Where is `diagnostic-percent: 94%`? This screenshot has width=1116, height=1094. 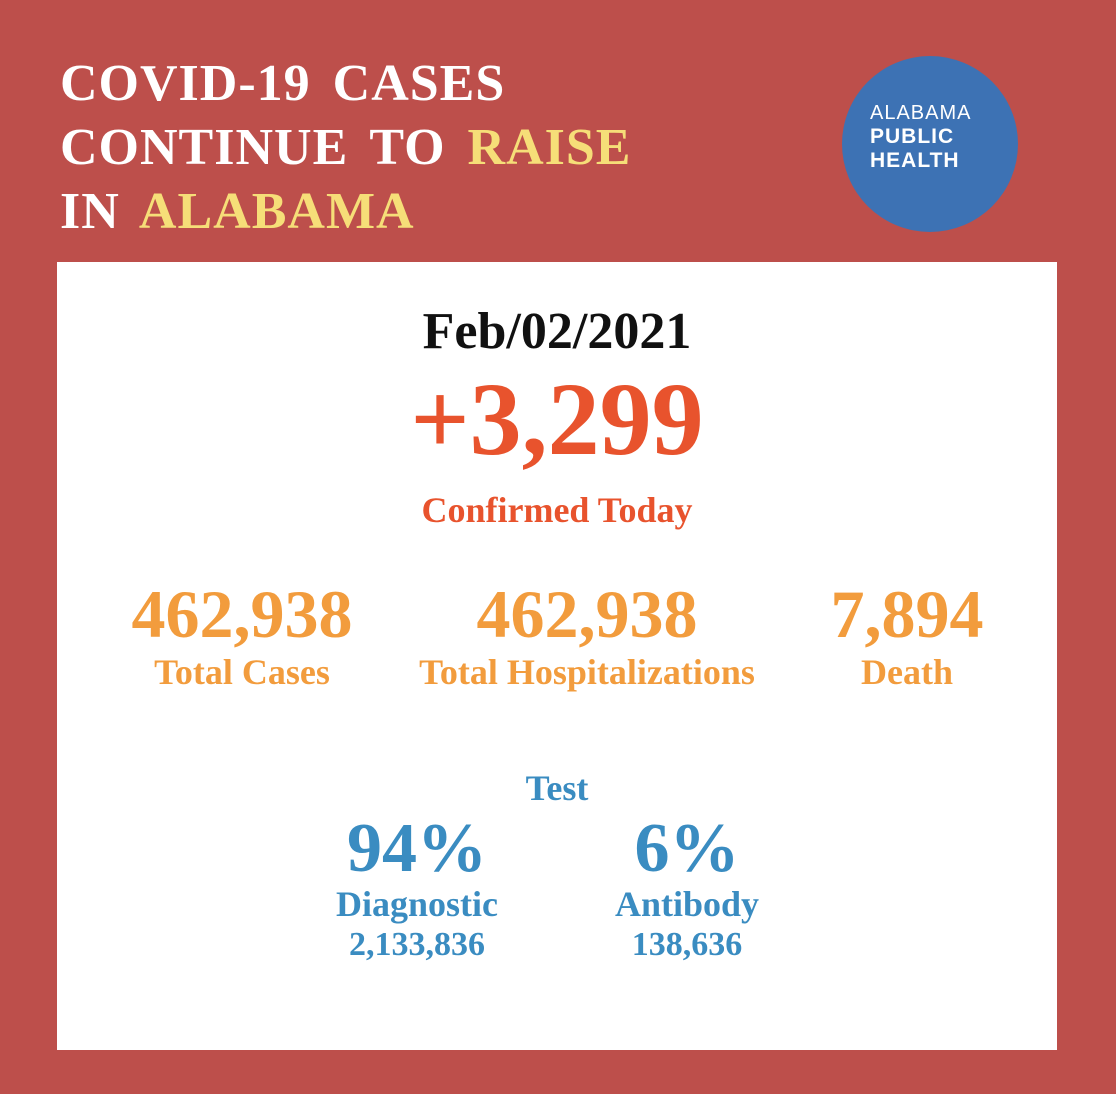
diagnostic-percent: 94% is located at coordinates (417, 848).